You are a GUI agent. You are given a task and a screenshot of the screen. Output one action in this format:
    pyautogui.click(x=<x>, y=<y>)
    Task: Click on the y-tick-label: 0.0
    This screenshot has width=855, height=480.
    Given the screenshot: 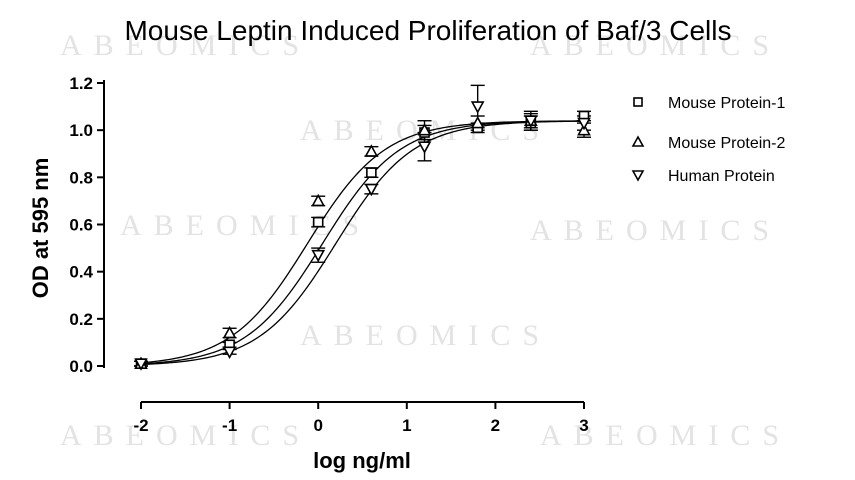 What is the action you would take?
    pyautogui.click(x=81, y=366)
    